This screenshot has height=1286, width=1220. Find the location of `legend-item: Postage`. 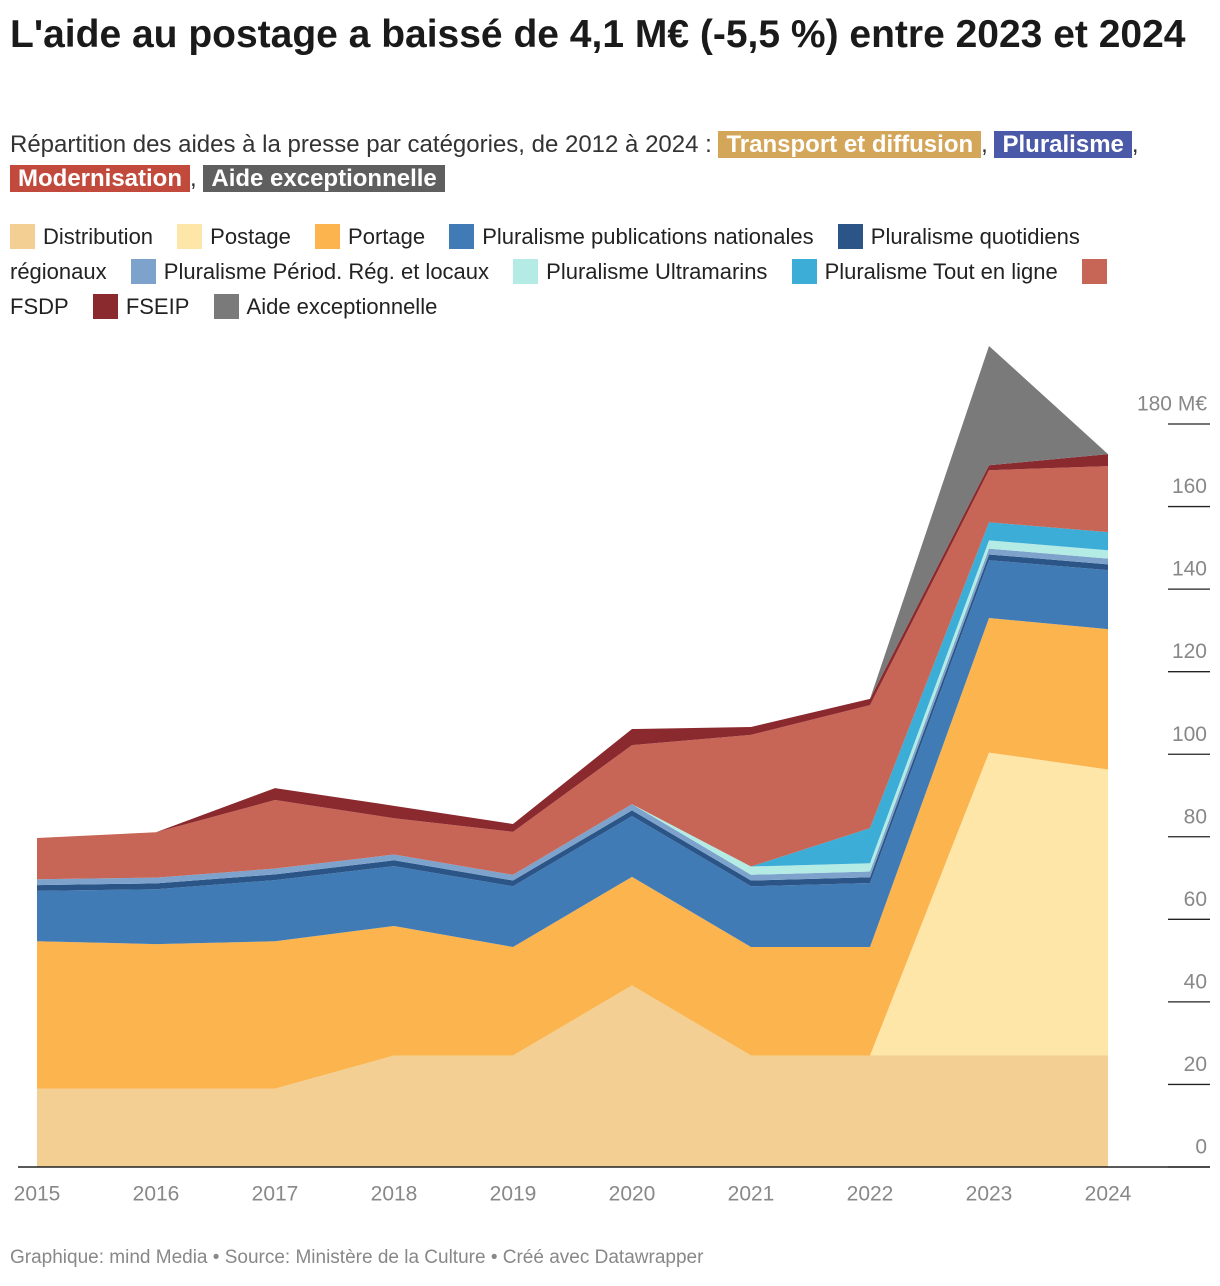

legend-item: Postage is located at coordinates (234, 236).